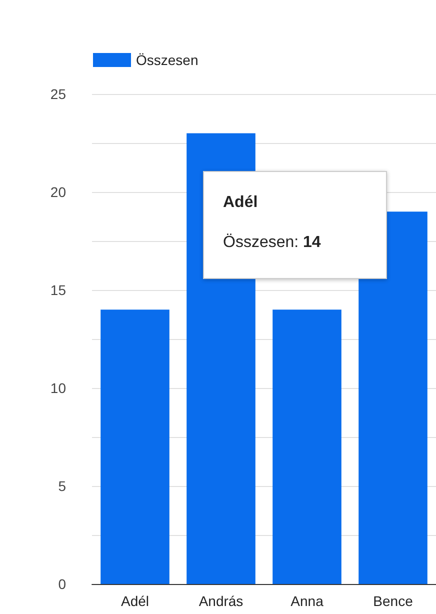 This screenshot has width=436, height=614. Describe the element at coordinates (221, 601) in the screenshot. I see `x-tick-label: András` at that location.